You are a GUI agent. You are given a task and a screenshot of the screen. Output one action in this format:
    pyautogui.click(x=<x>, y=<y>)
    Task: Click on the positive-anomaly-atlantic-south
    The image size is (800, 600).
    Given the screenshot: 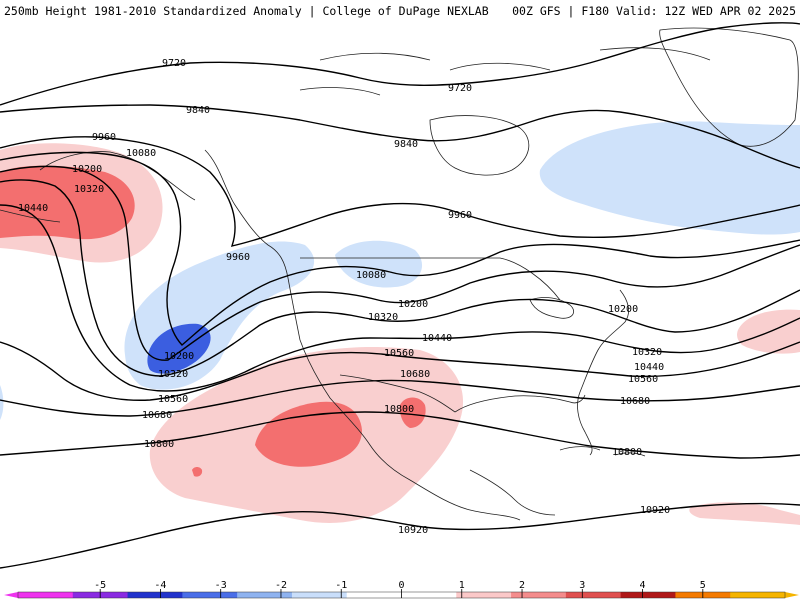 What is the action you would take?
    pyautogui.click(x=744, y=513)
    